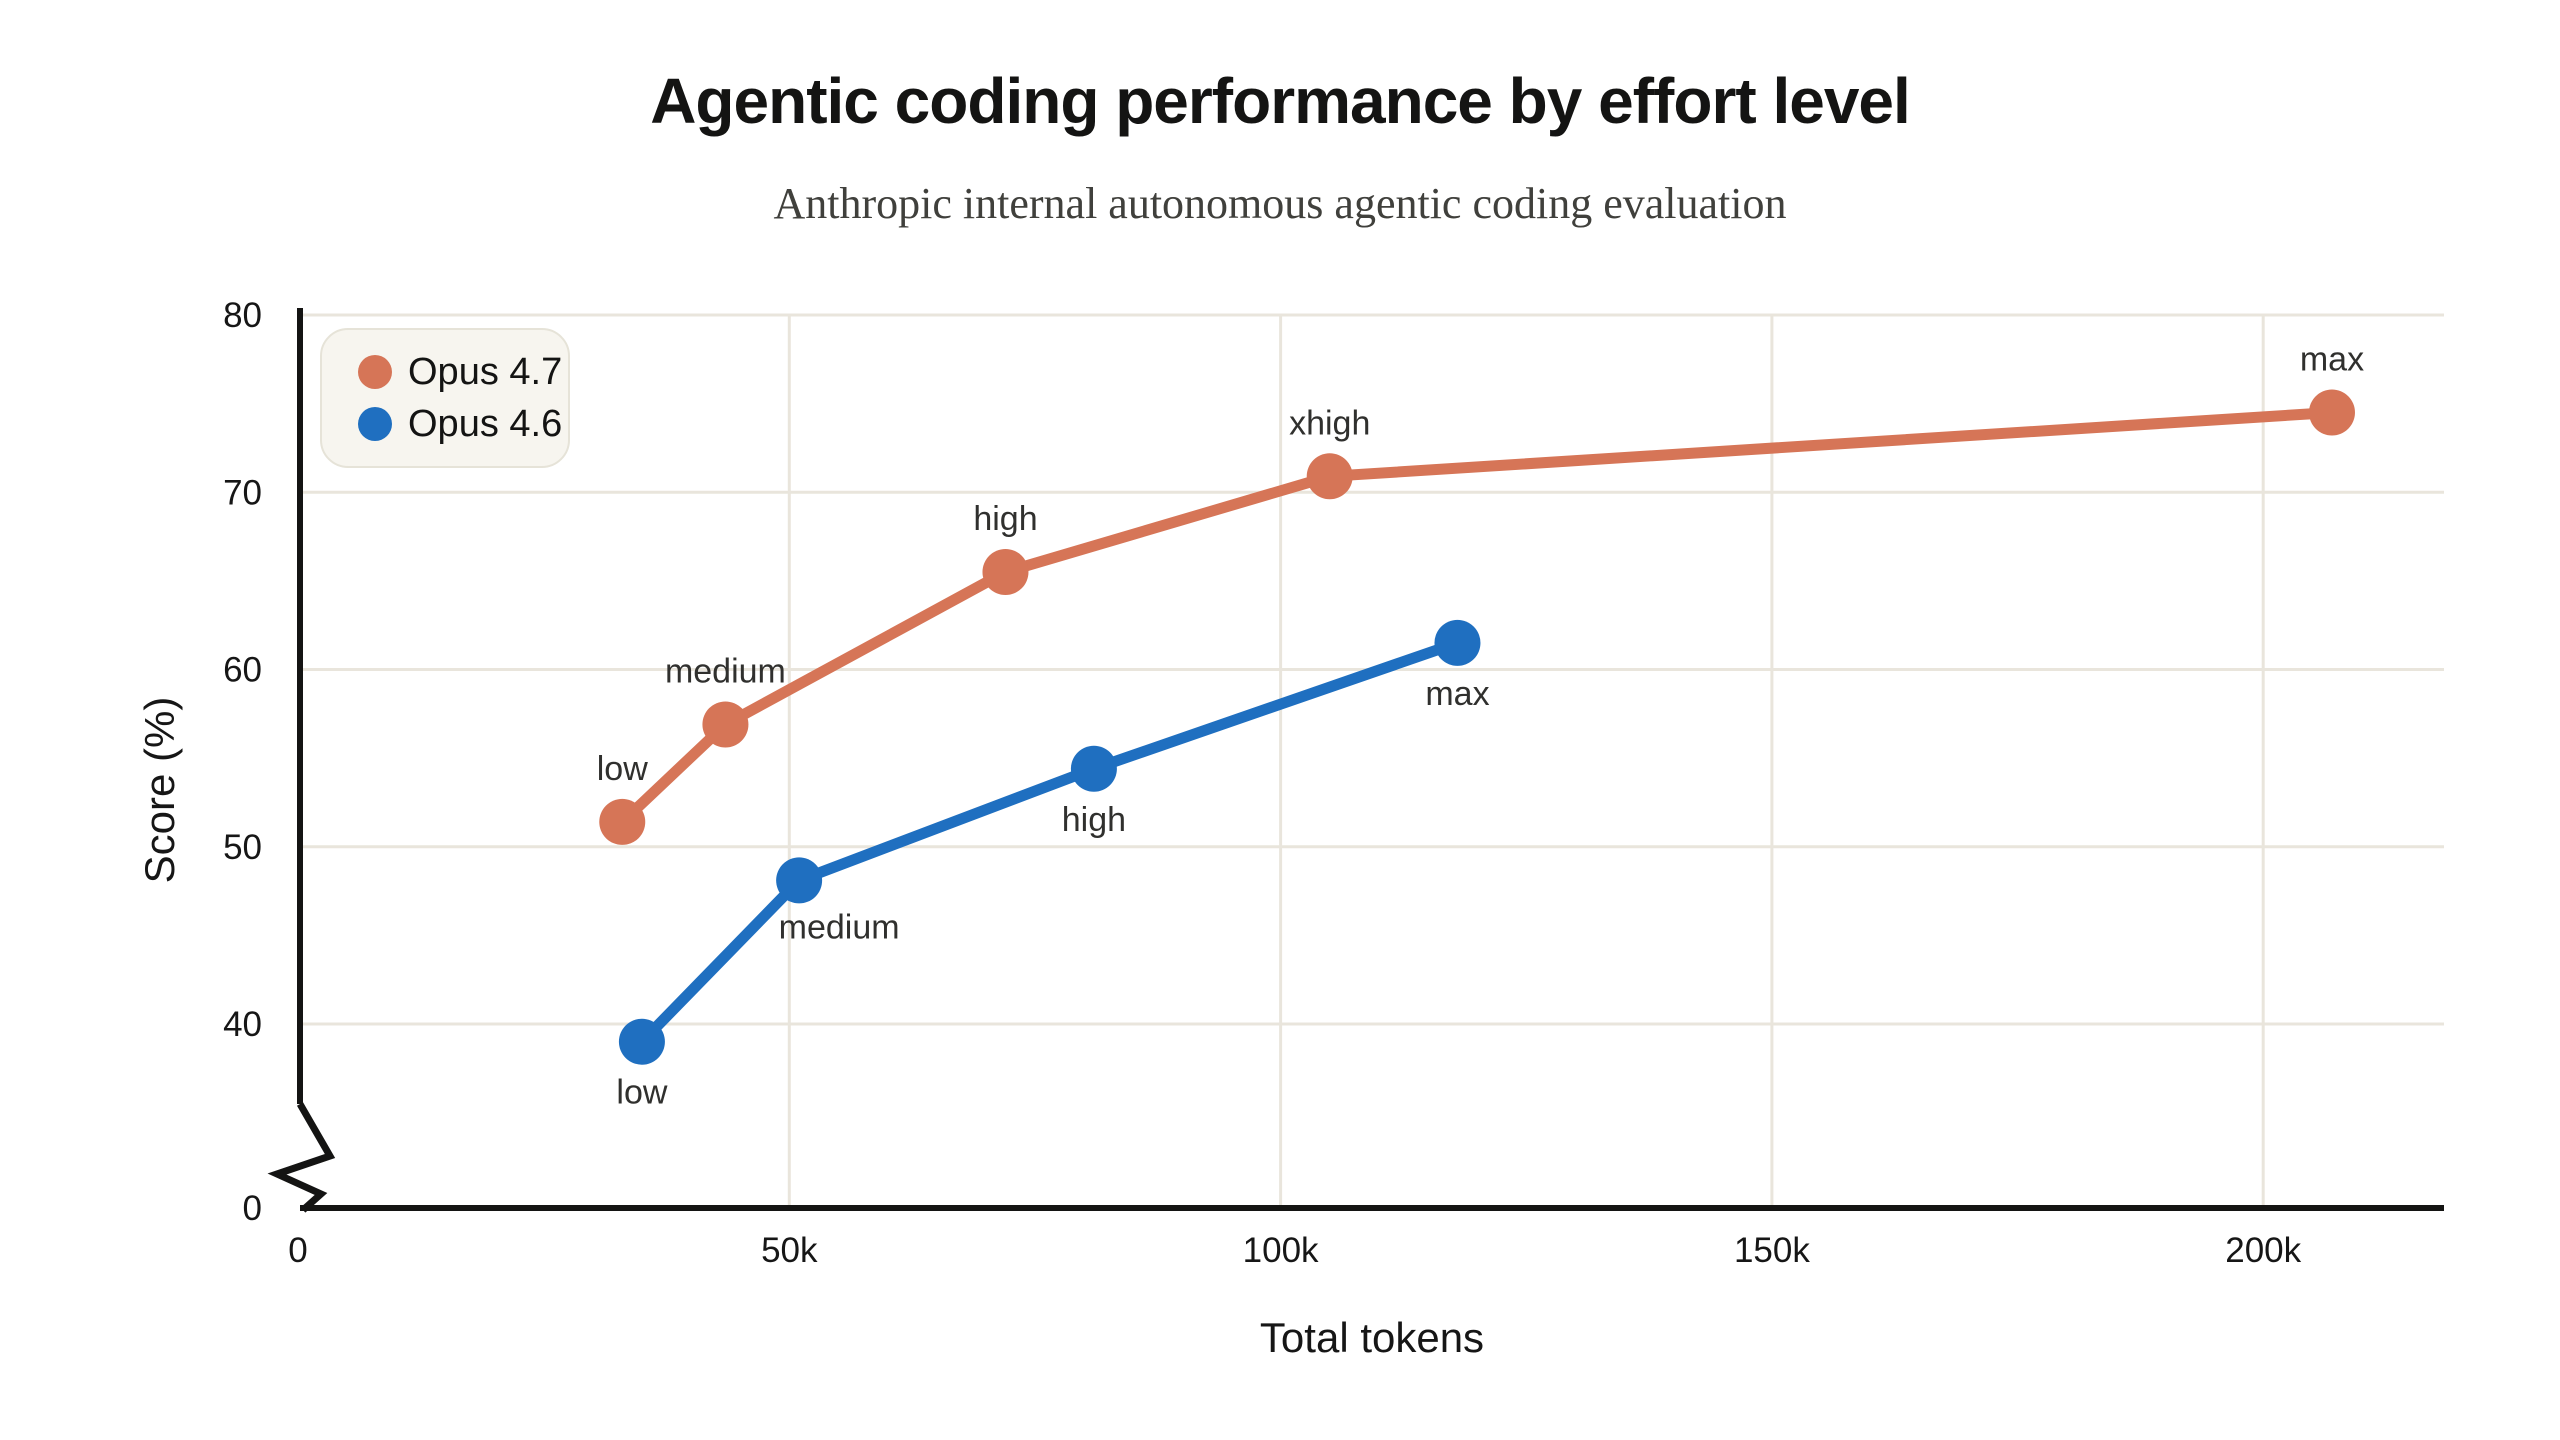 This screenshot has height=1440, width=2560. What do you see at coordinates (485, 424) in the screenshot?
I see `legend-label: Opus 4.6` at bounding box center [485, 424].